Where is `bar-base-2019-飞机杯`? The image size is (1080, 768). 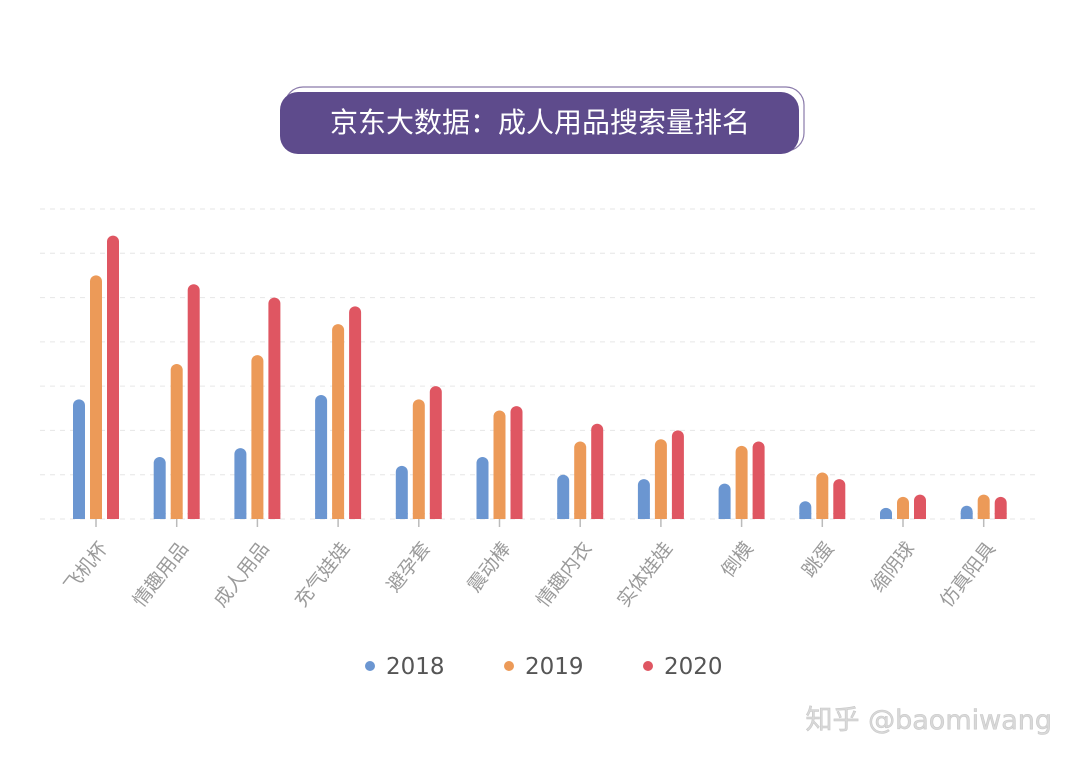
bar-base-2019-飞机杯 is located at coordinates (96, 516).